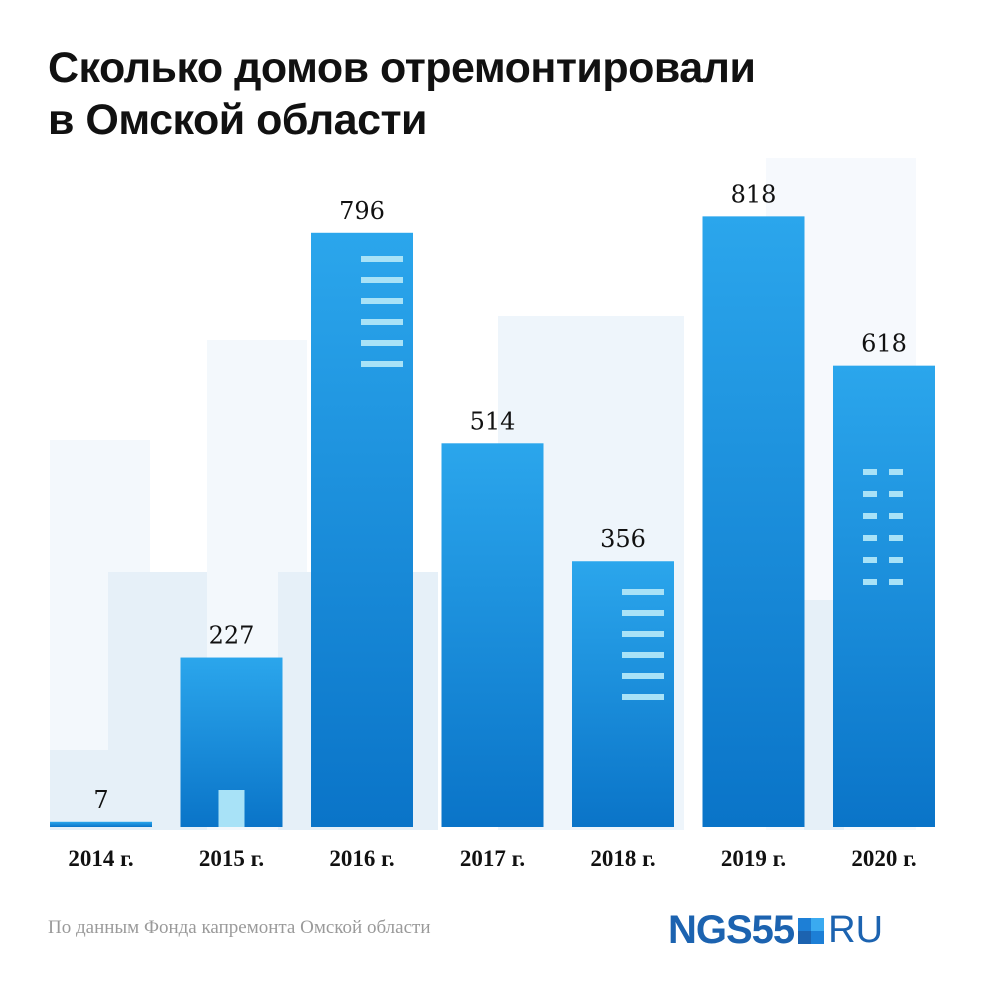  Describe the element at coordinates (237, 120) in the screenshot. I see `title-line-2: в Омской области` at that location.